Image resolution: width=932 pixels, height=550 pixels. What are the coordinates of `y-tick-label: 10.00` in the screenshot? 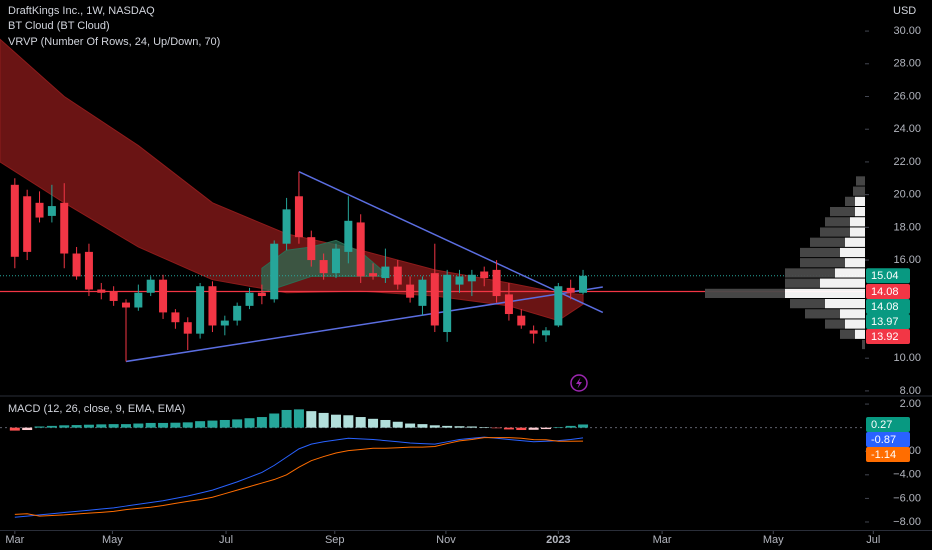 It's located at (907, 358).